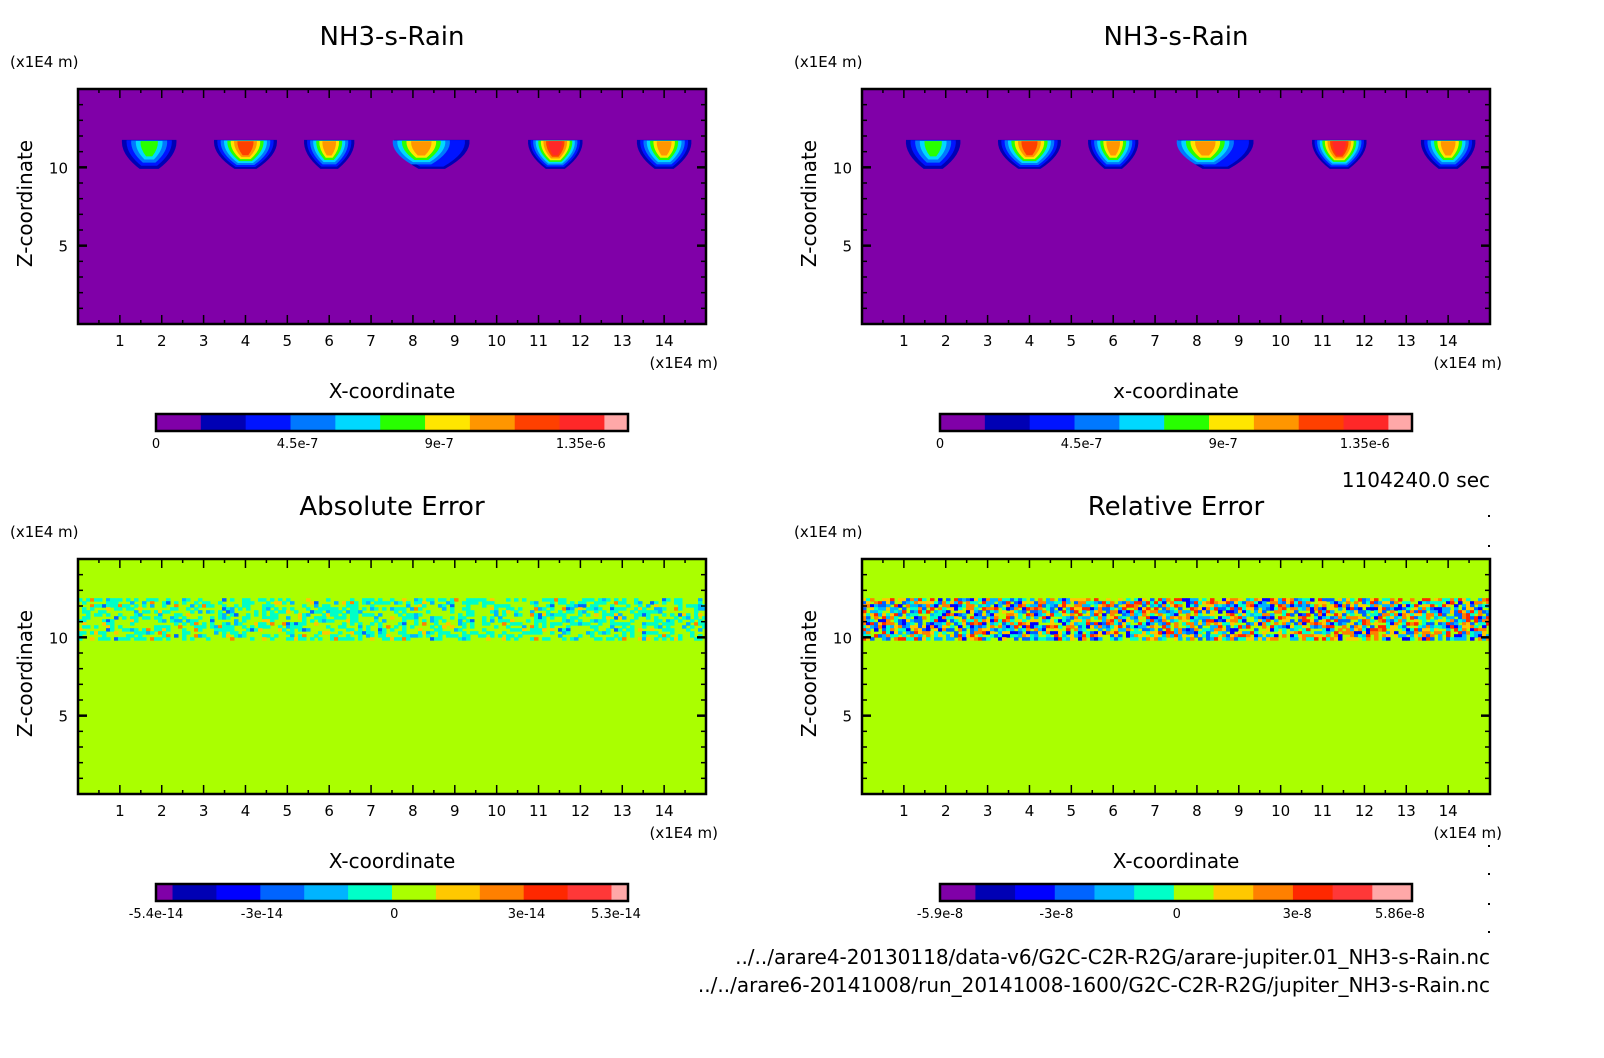 Image resolution: width=1604 pixels, height=1058 pixels. I want to click on x-tick-label: 8, so click(1197, 811).